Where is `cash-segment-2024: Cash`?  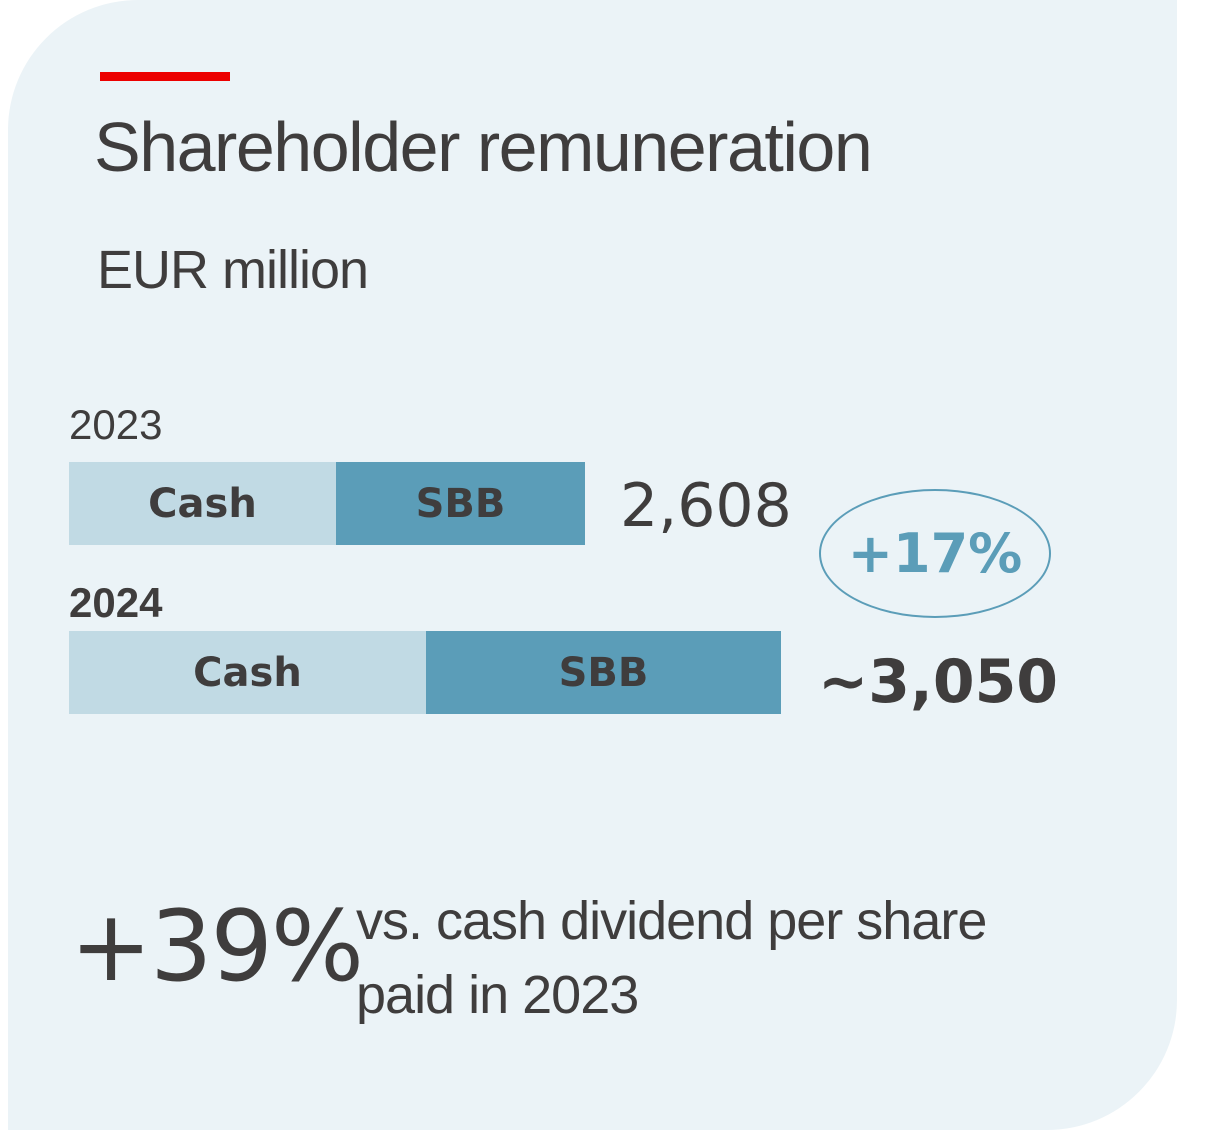
cash-segment-2024: Cash is located at coordinates (247, 672).